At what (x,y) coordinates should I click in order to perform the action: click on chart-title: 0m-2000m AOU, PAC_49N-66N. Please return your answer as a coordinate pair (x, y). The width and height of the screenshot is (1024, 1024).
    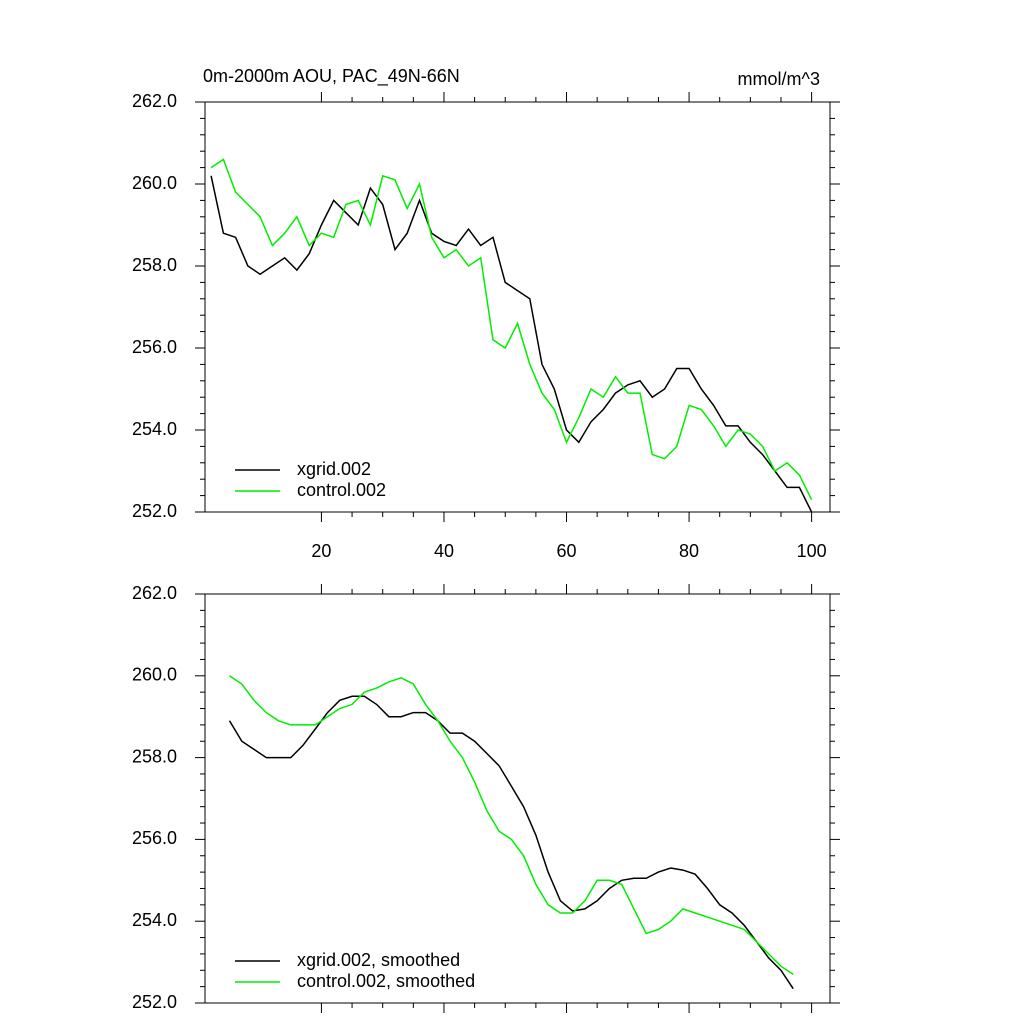
    Looking at the image, I should click on (331, 76).